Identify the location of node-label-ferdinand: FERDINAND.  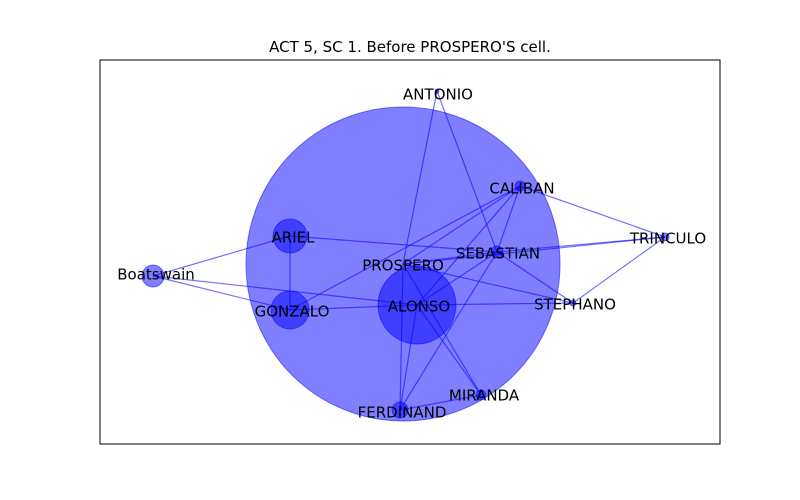
(402, 413).